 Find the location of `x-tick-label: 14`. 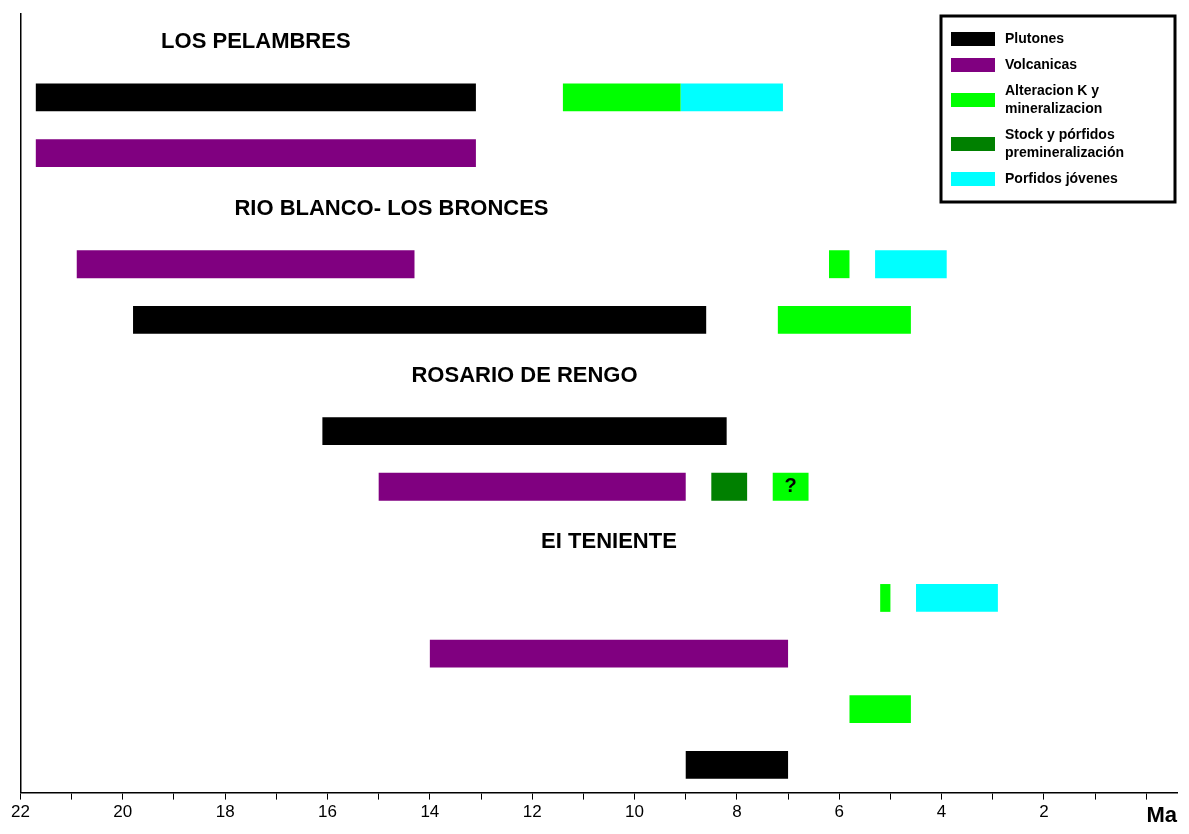

x-tick-label: 14 is located at coordinates (430, 812).